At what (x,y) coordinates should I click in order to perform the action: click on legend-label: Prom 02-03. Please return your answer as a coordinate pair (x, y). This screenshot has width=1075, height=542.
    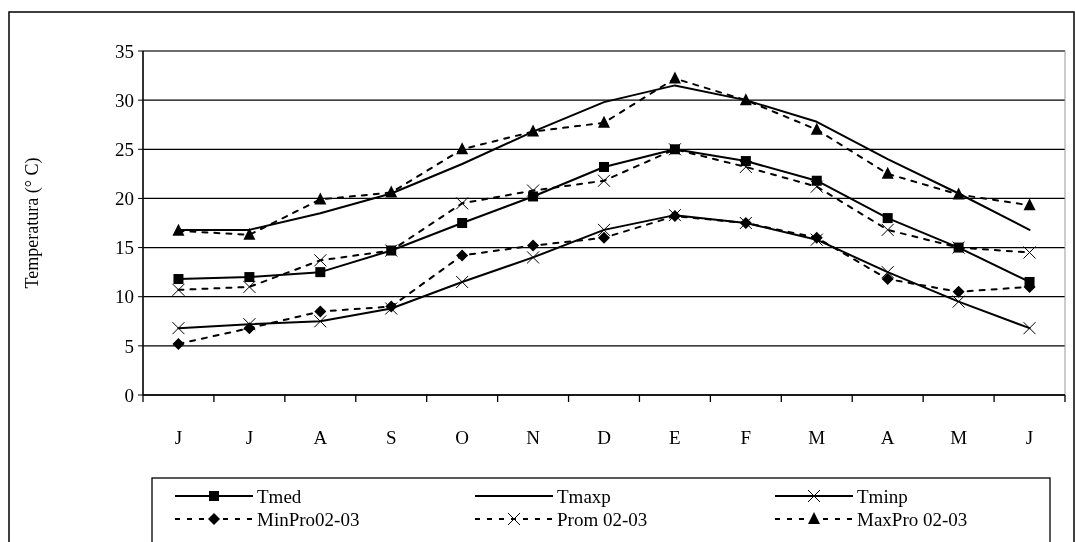
    Looking at the image, I should click on (602, 519).